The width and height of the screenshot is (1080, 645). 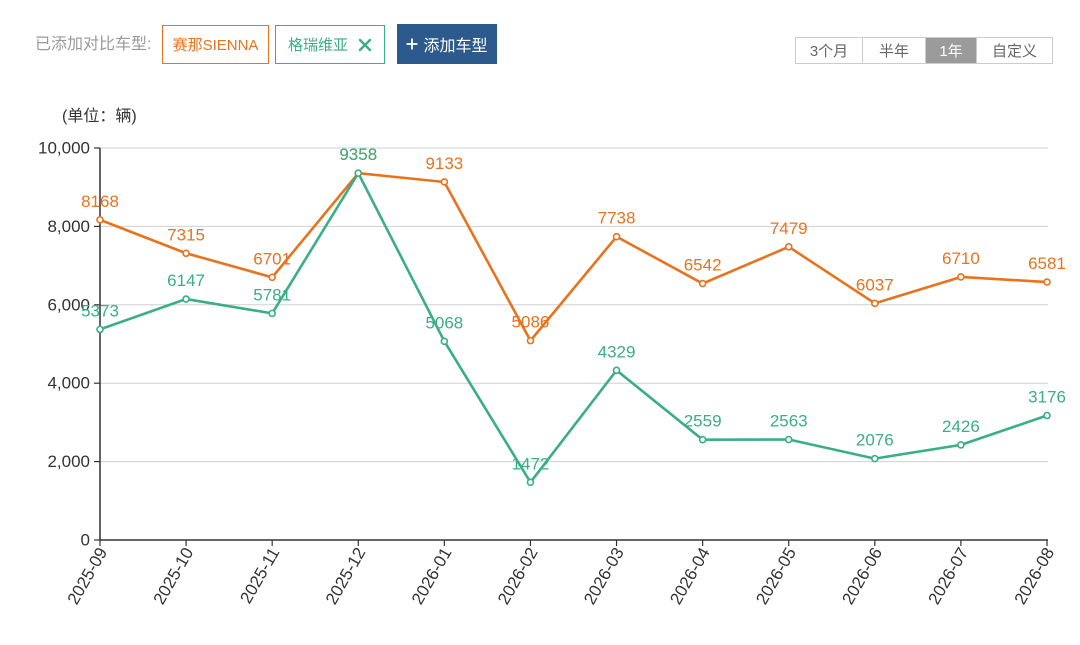 I want to click on close-icon, so click(x=365, y=45).